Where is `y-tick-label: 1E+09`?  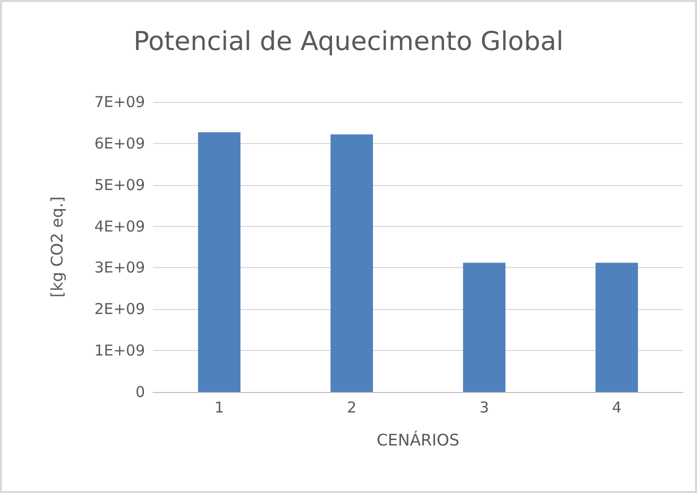 y-tick-label: 1E+09 is located at coordinates (119, 351).